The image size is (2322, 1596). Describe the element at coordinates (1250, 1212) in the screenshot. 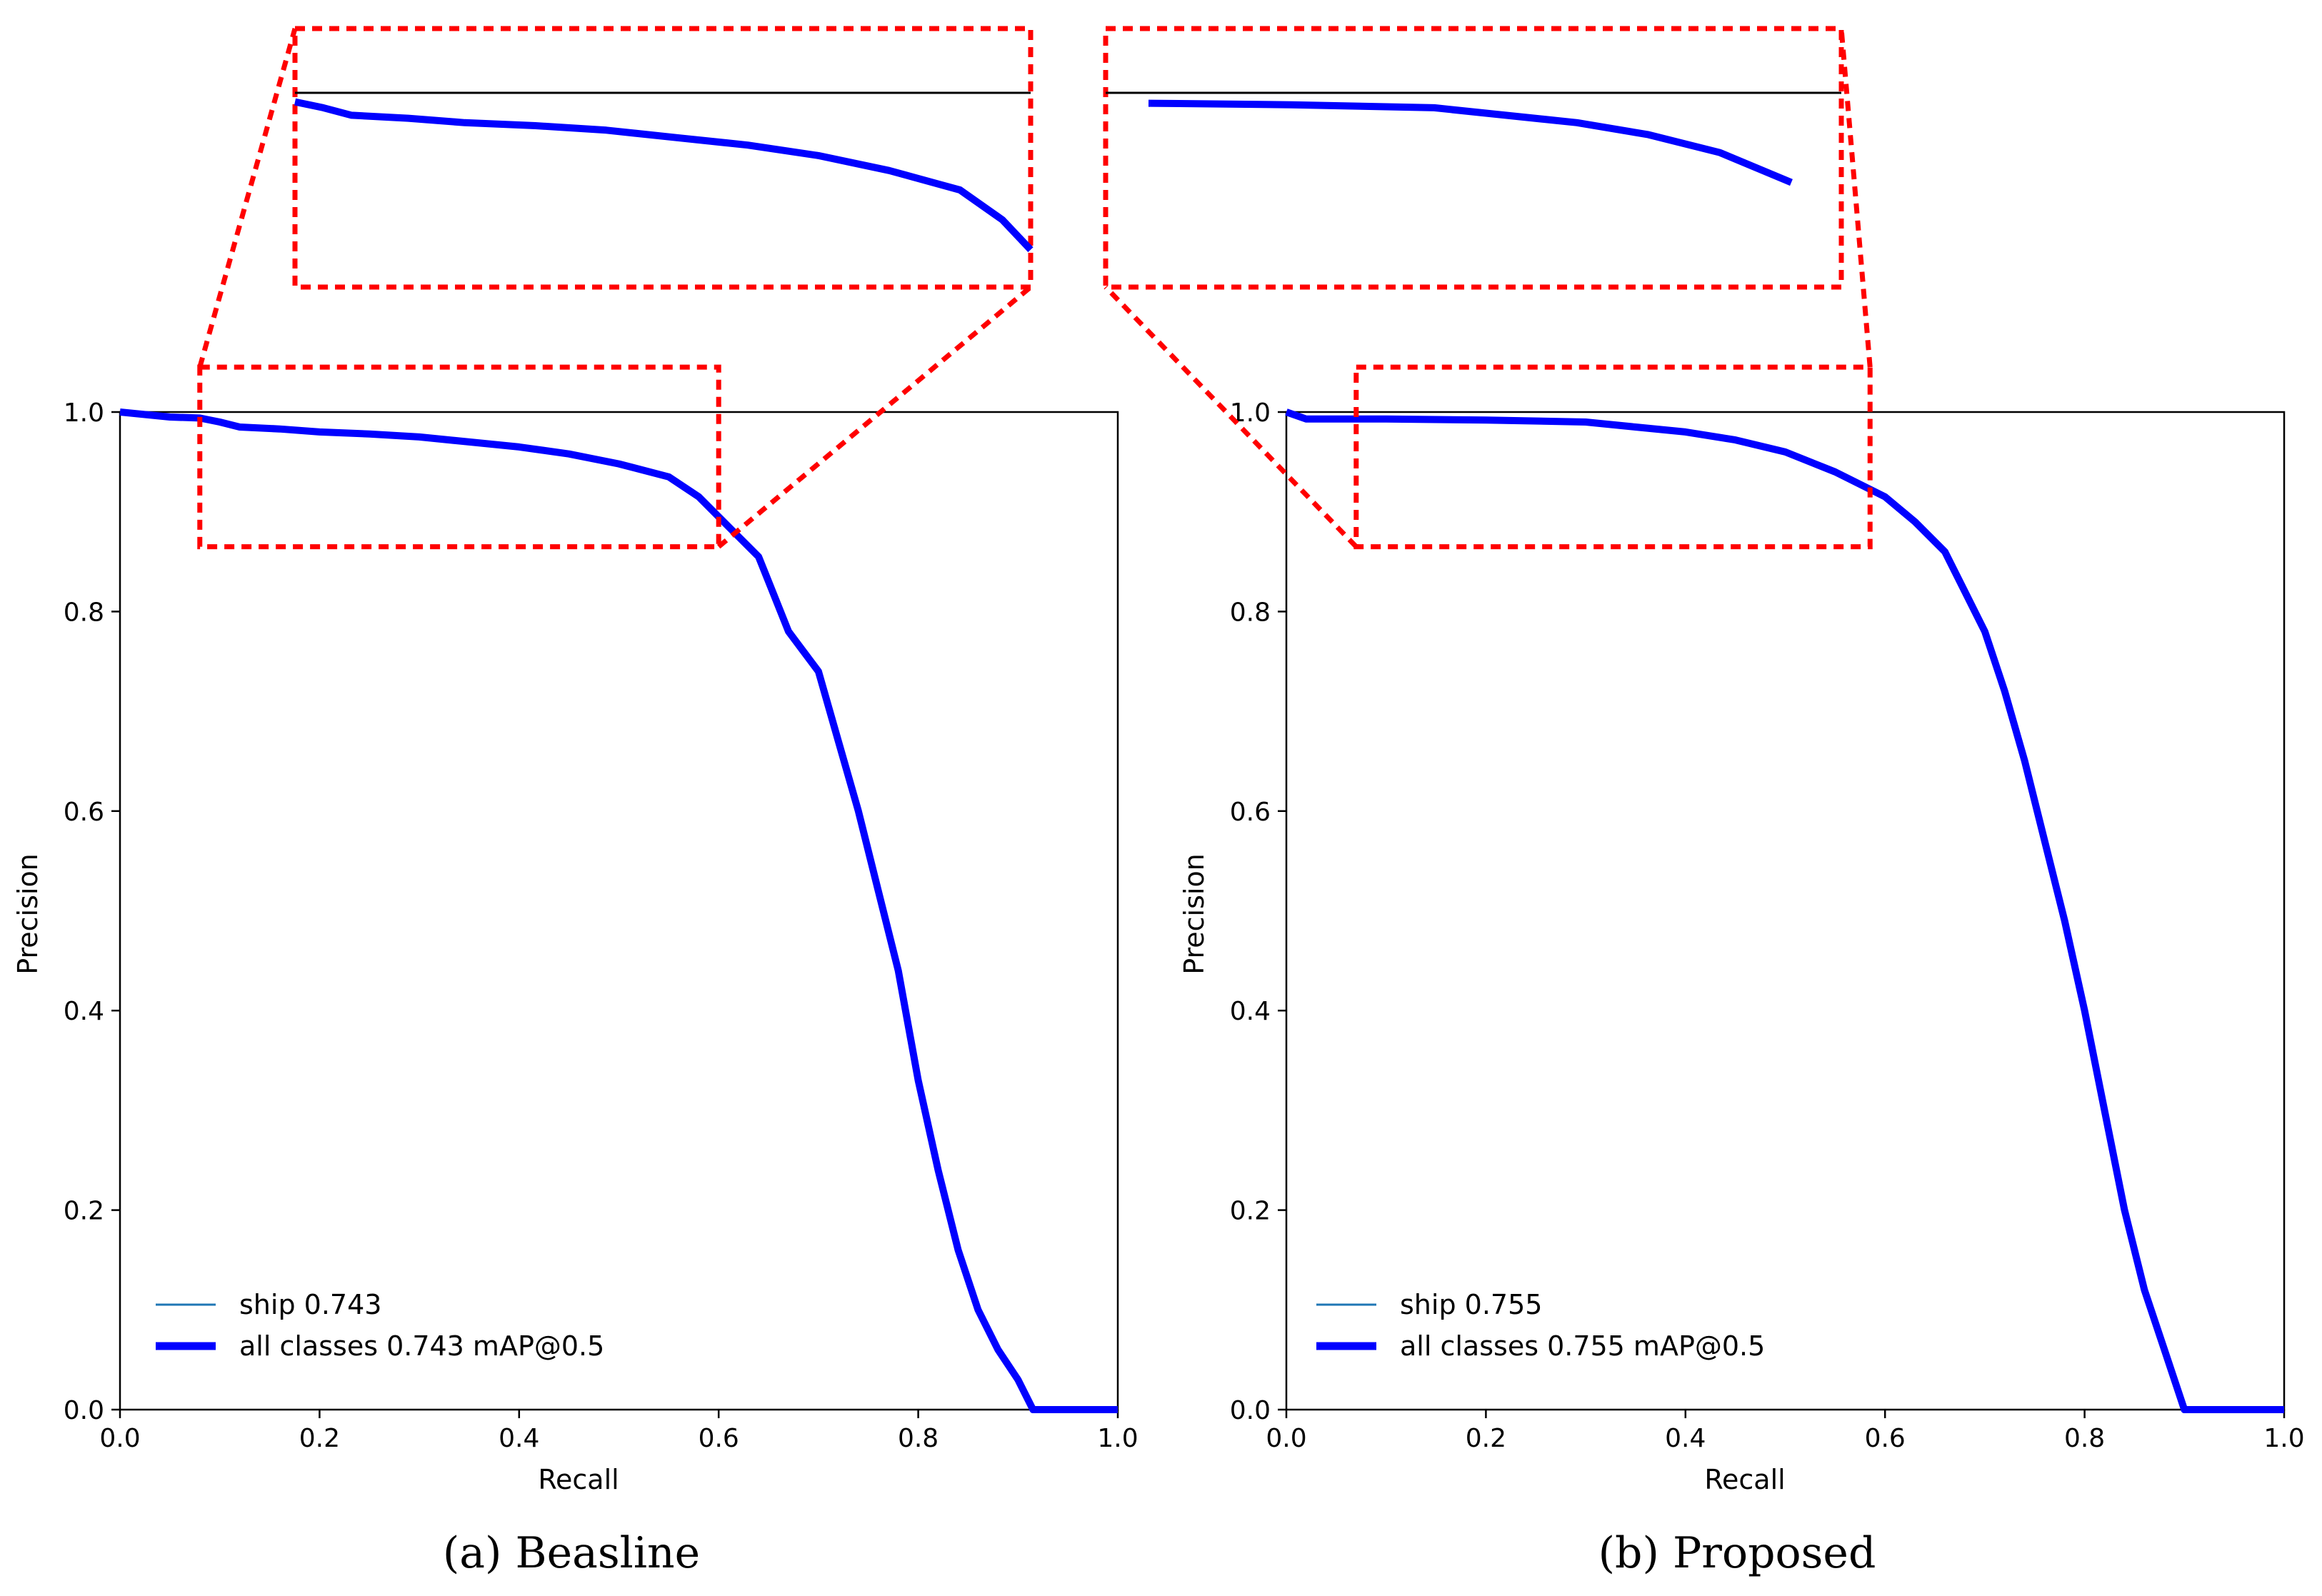

I see `y-tick-label-proposed: 0.2` at that location.